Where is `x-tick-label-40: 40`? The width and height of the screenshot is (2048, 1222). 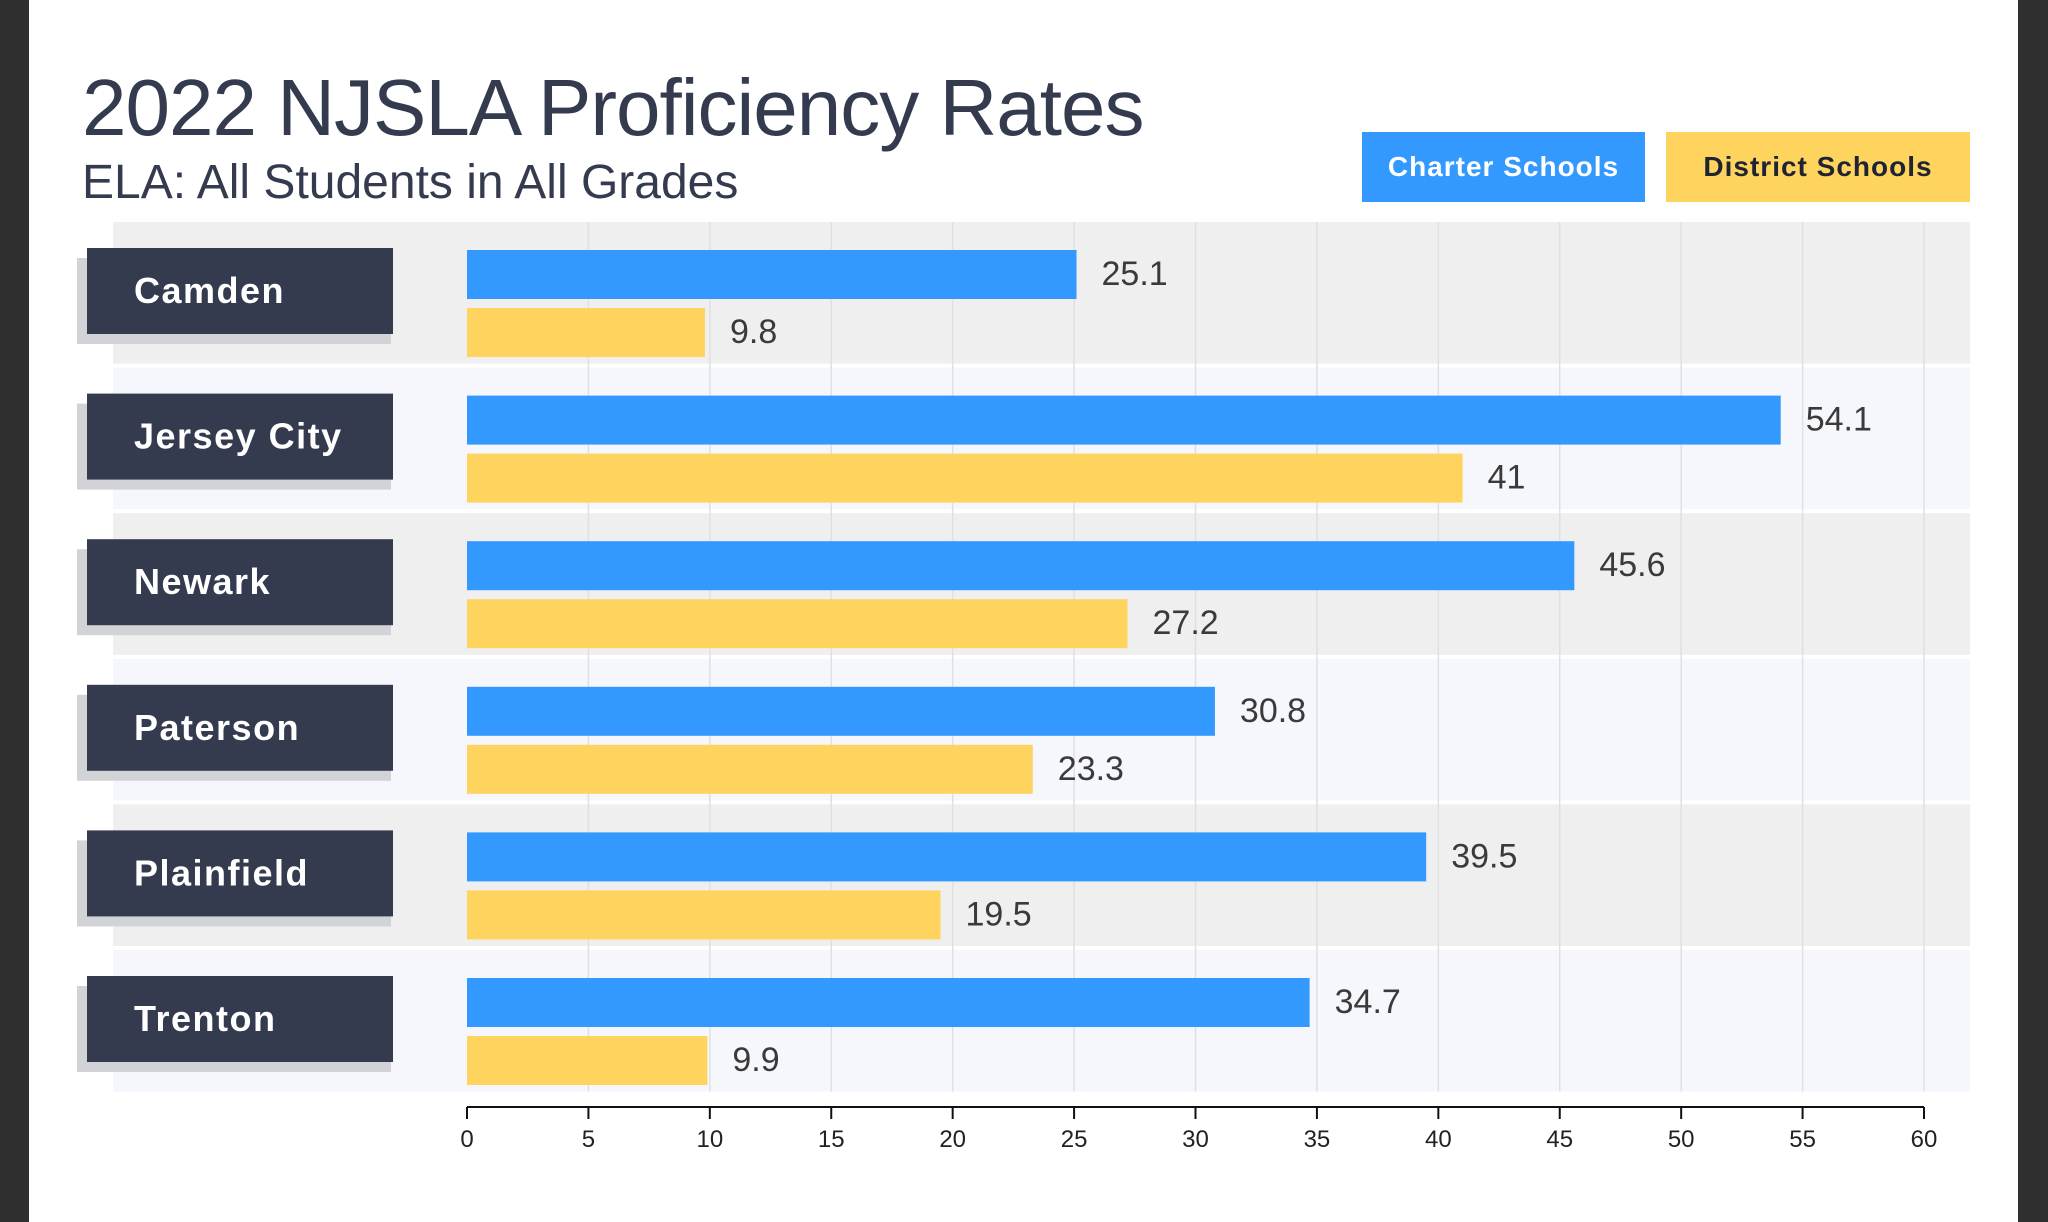
x-tick-label-40: 40 is located at coordinates (1438, 1139).